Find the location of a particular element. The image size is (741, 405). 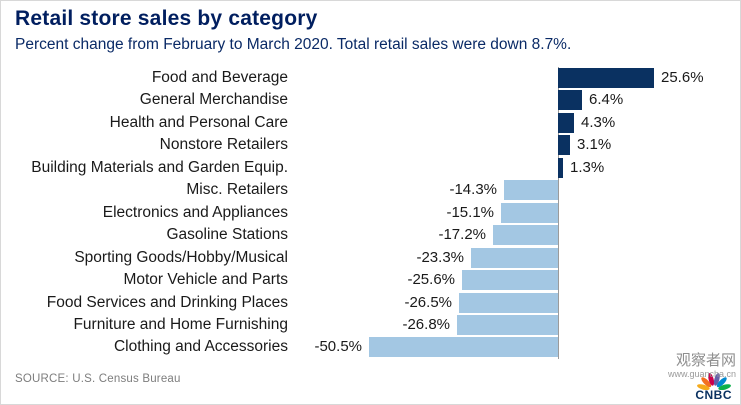

bar-plot-area: -26.8% is located at coordinates (518, 325).